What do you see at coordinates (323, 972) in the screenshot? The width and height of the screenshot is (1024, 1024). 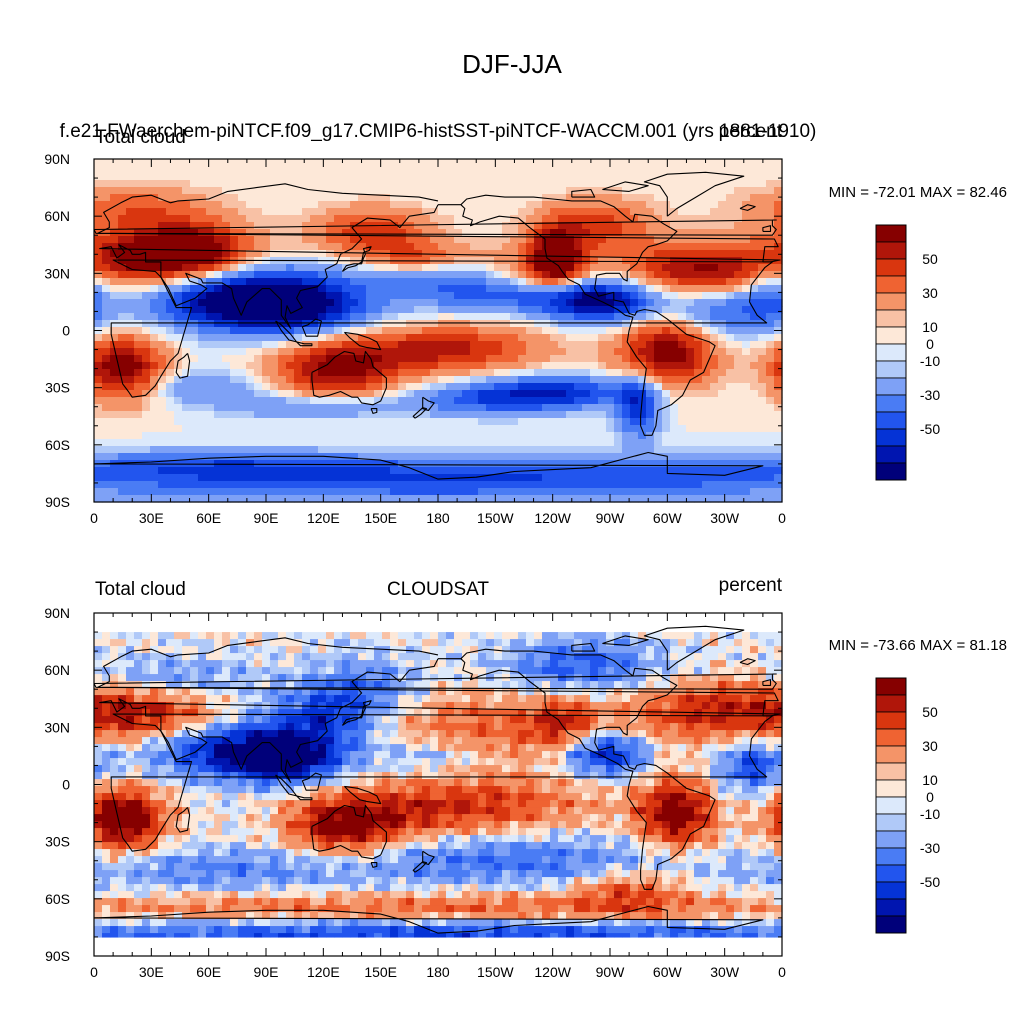 I see `lon-tick-label: 120E` at bounding box center [323, 972].